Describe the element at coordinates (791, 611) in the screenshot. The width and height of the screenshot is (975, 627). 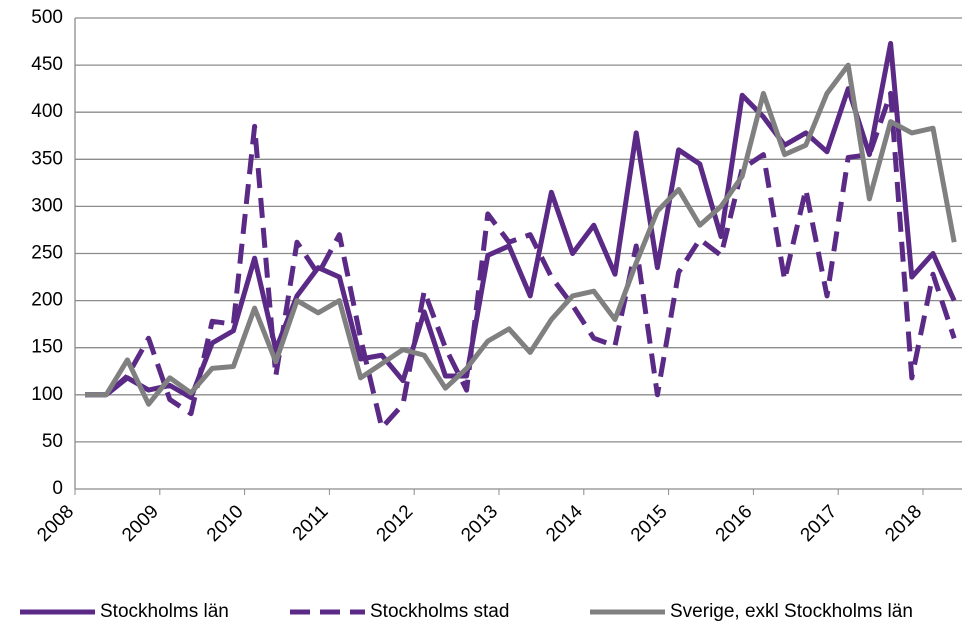
I see `legend-label: Sverige, exkl Stockholms län` at that location.